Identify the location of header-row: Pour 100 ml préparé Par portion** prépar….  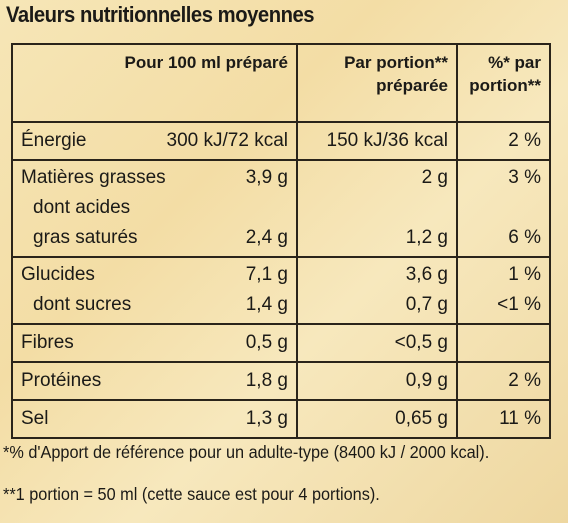
(281, 83).